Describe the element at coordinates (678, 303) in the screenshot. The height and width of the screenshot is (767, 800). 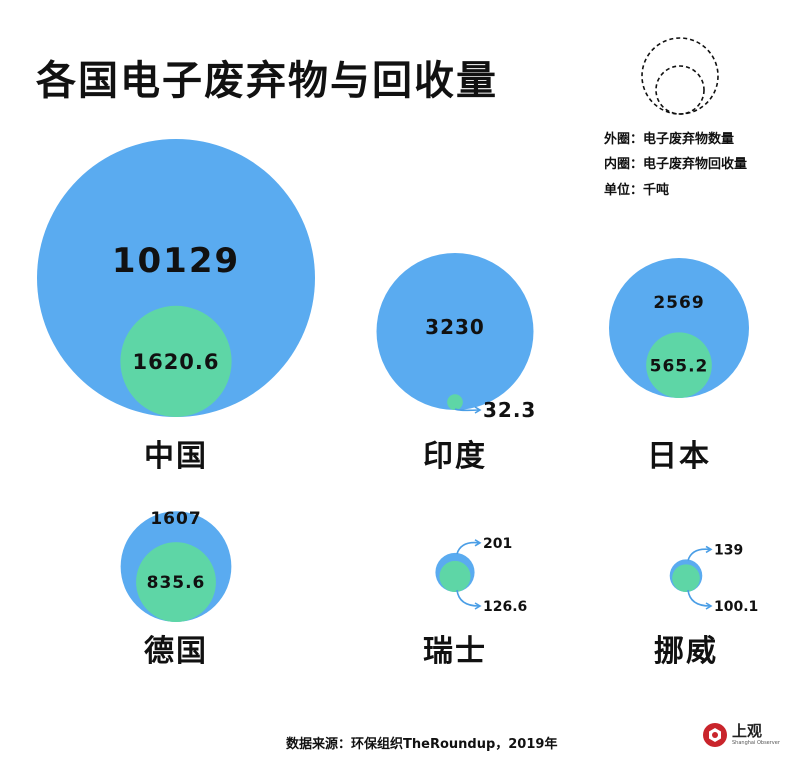
I see `outer-label-2: 2569` at that location.